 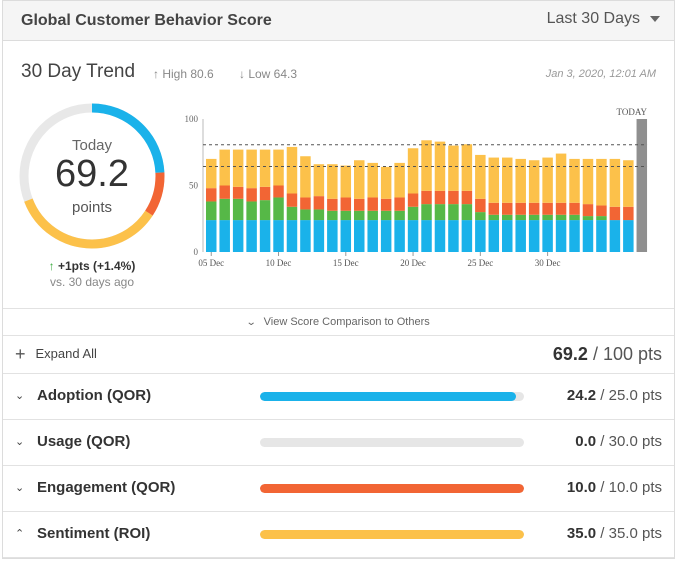 I want to click on category-toggle: ⌄ Engagement (QOR), so click(x=95, y=487).